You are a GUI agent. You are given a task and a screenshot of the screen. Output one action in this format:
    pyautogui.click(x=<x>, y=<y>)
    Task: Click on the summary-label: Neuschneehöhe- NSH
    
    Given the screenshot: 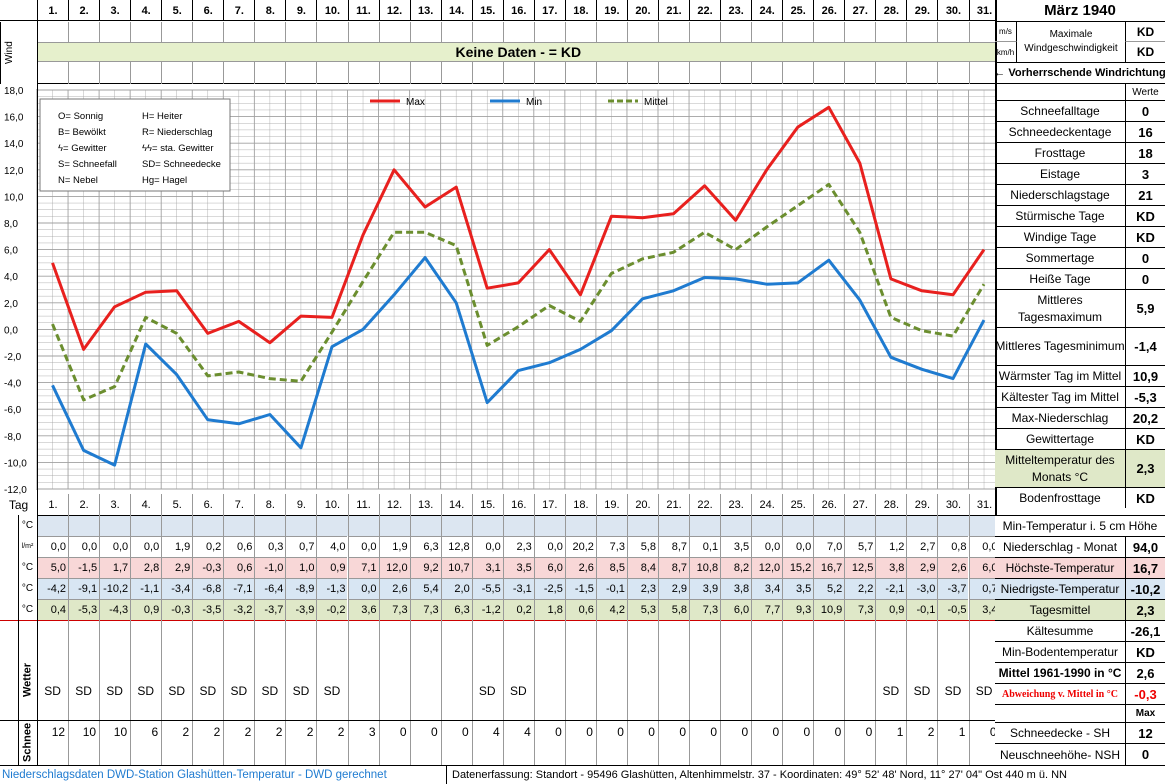 What is the action you would take?
    pyautogui.click(x=1060, y=754)
    